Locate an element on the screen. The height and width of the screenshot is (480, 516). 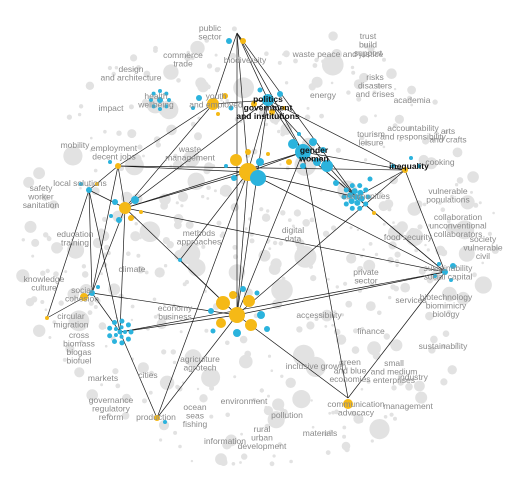
topic-label-line: arts is located at coordinates (448, 131).